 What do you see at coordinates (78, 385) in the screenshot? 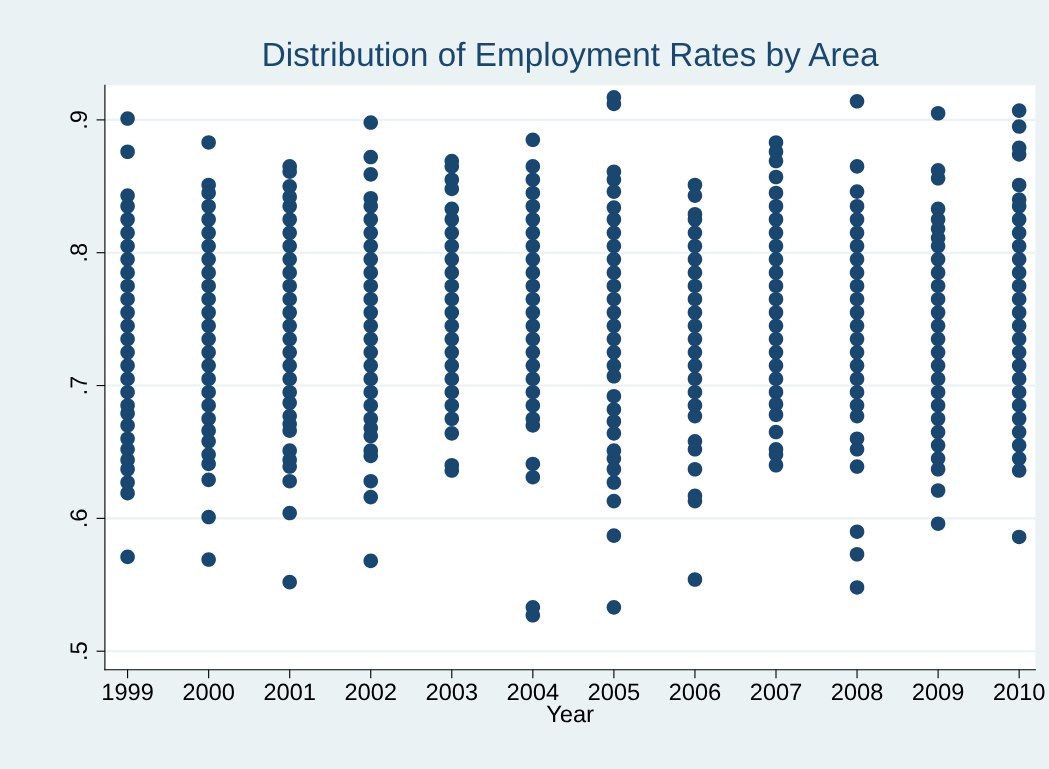
I see `y-tick-label: .7` at bounding box center [78, 385].